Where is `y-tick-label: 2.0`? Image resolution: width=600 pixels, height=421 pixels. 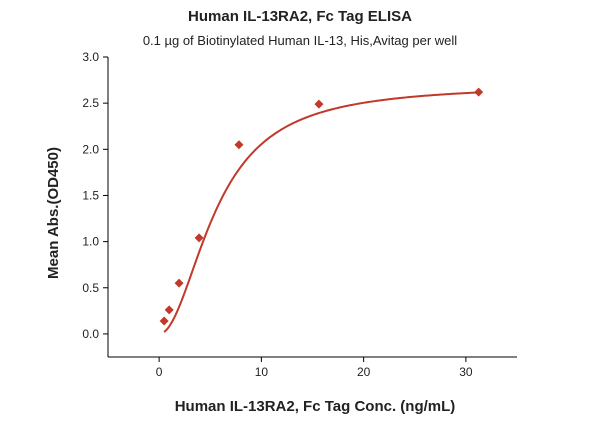 y-tick-label: 2.0 is located at coordinates (90, 149).